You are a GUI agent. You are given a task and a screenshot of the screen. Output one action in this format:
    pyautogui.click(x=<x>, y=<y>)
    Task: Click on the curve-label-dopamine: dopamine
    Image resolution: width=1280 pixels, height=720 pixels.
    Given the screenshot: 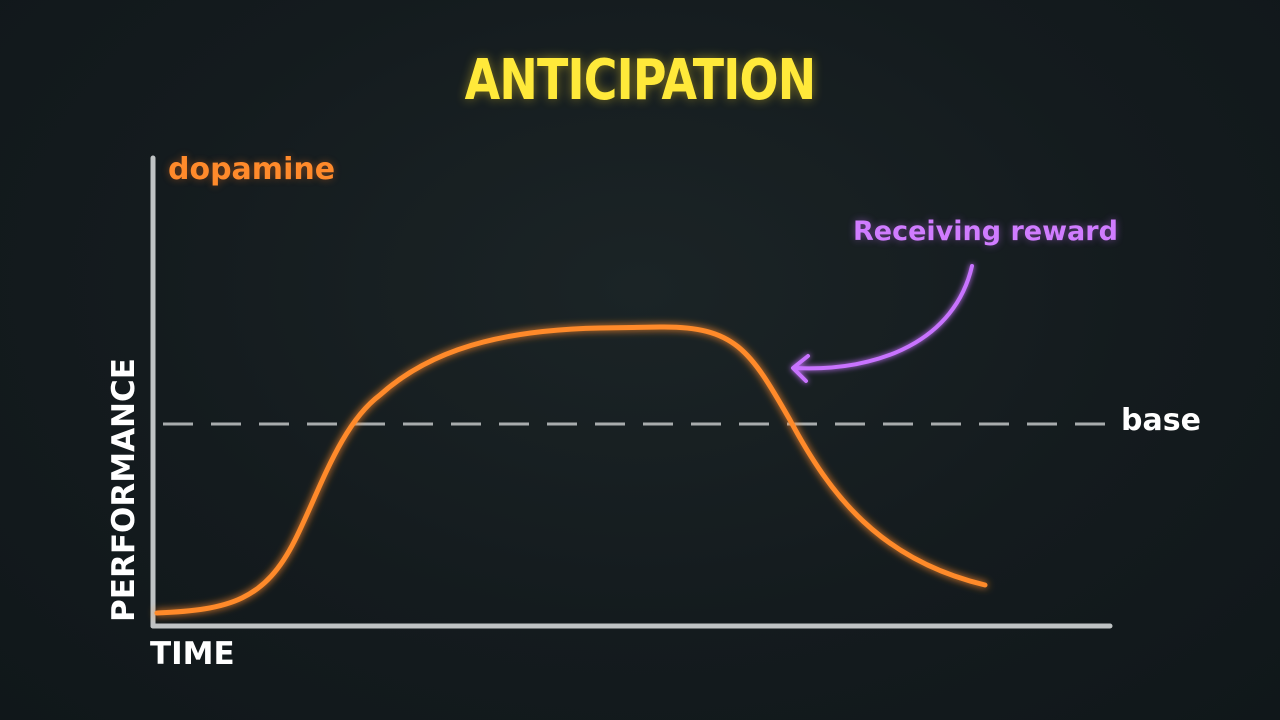 What is the action you would take?
    pyautogui.click(x=252, y=169)
    